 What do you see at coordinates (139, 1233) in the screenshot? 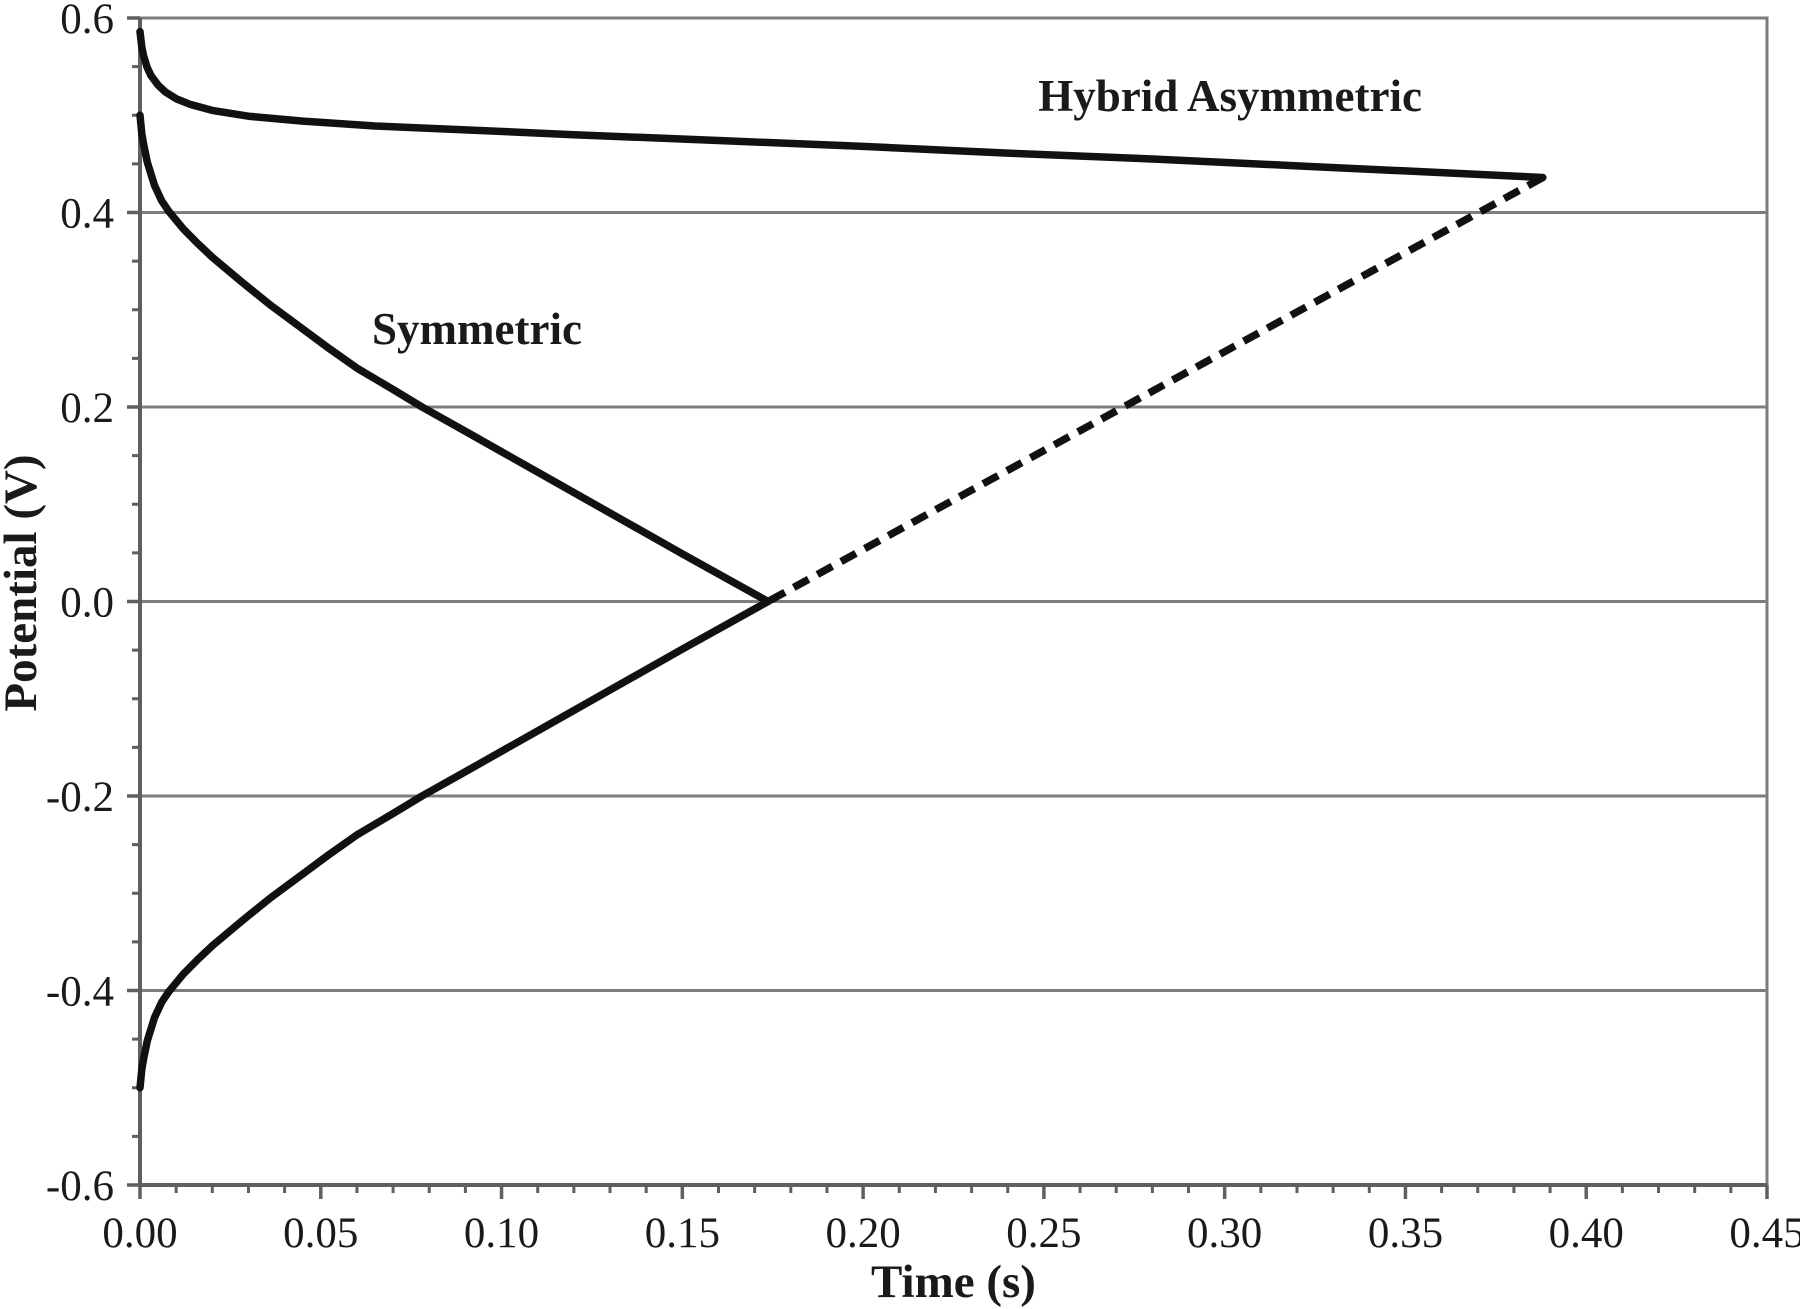
I see `x-tick-label: 0.00` at bounding box center [139, 1233].